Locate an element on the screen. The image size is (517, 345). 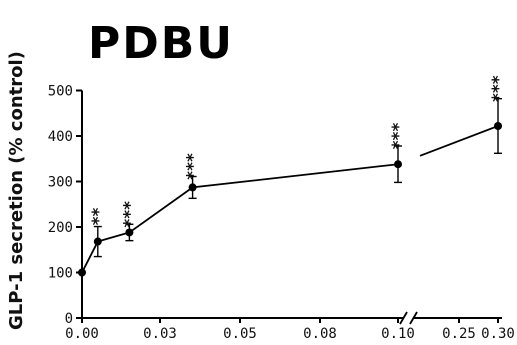
y-tick-label: 300 is located at coordinates (60, 183).